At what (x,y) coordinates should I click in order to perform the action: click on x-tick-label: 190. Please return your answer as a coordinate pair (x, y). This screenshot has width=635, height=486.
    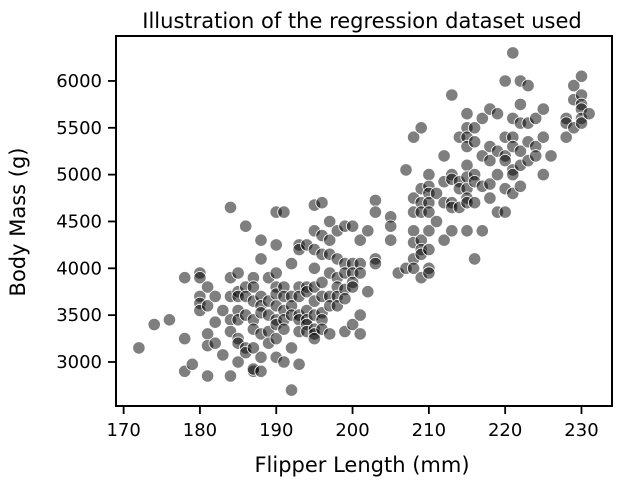
    Looking at the image, I should click on (276, 430).